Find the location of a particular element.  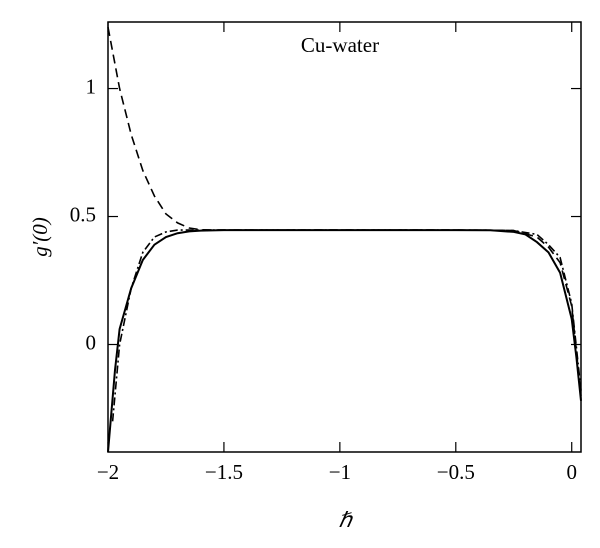

y-tick-label: 0.5 is located at coordinates (83, 214).